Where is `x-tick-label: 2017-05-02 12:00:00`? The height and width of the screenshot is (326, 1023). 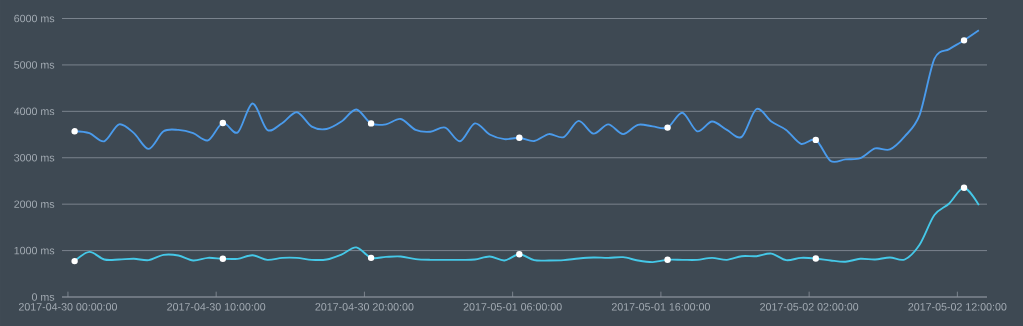 x-tick-label: 2017-05-02 12:00:00 is located at coordinates (957, 307).